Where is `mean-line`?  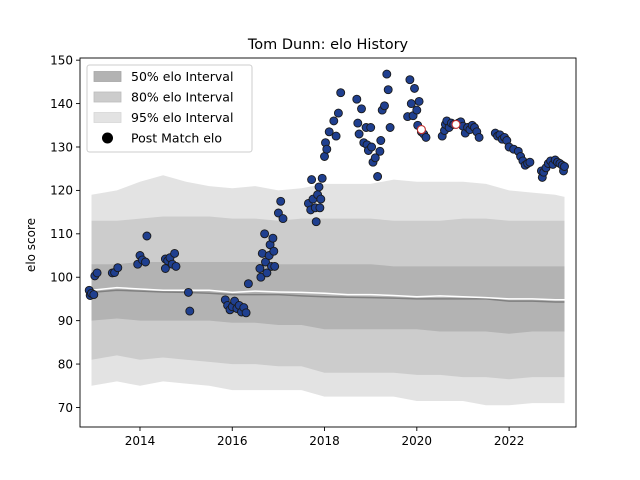 mean-line is located at coordinates (328, 293).